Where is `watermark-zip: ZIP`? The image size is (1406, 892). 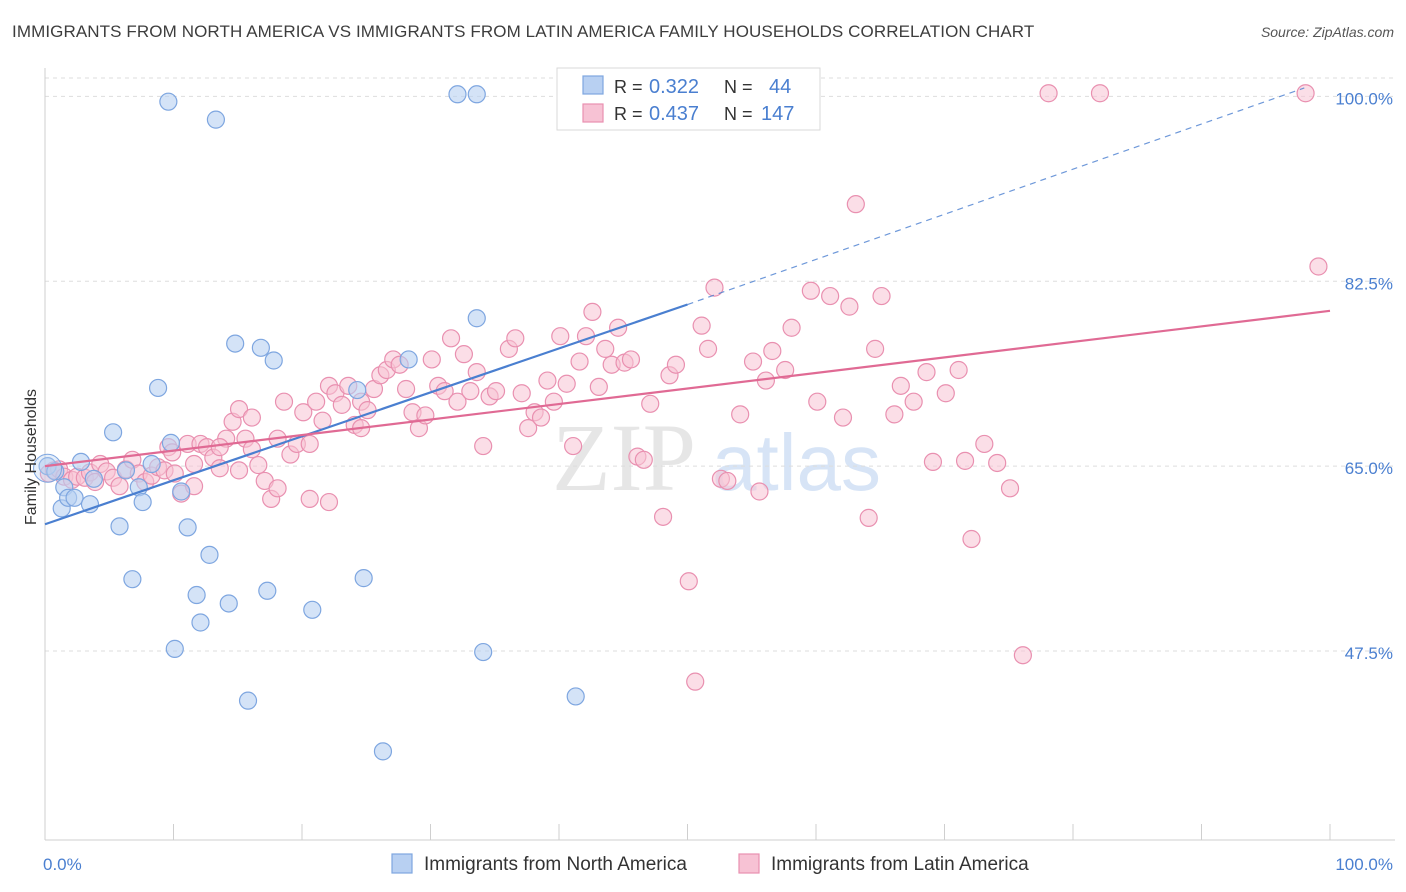 watermark-zip: ZIP is located at coordinates (624, 457).